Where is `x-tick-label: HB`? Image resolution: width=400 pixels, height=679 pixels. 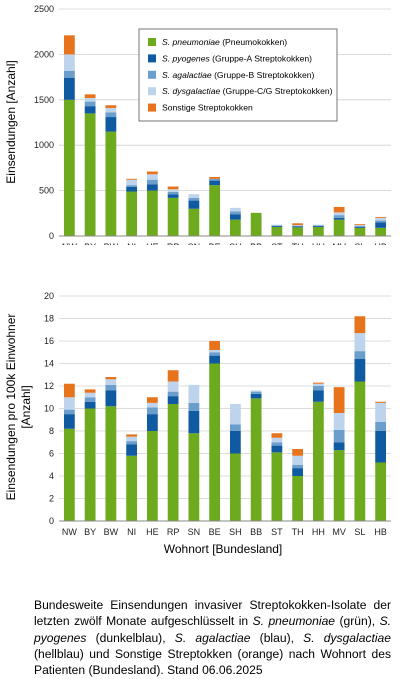 x-tick-label: HB is located at coordinates (380, 532).